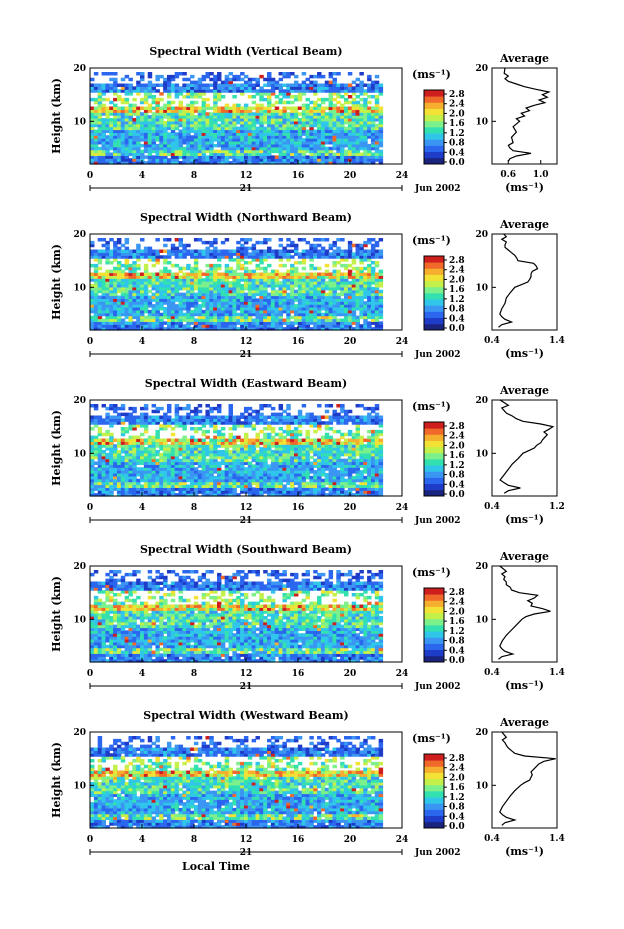 This screenshot has height=929, width=624. What do you see at coordinates (541, 175) in the screenshot?
I see `average-x-tick-label: 1.0` at bounding box center [541, 175].